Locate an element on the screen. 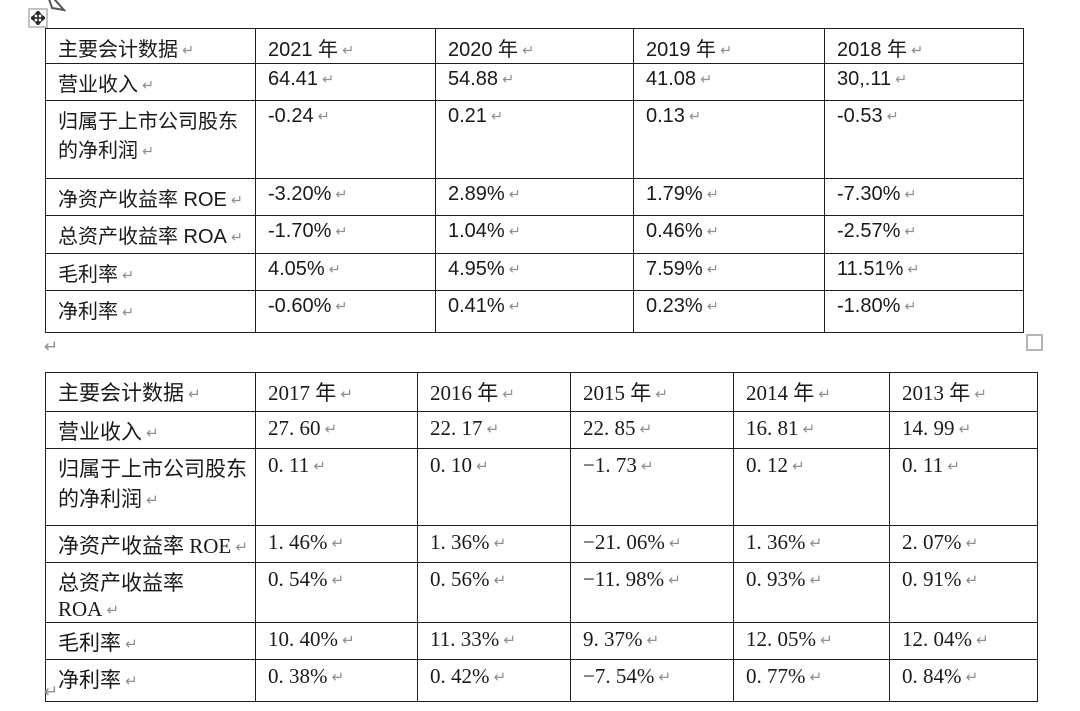 This screenshot has height=711, width=1080. value-cell: 0. 38% ↵ is located at coordinates (336, 680).